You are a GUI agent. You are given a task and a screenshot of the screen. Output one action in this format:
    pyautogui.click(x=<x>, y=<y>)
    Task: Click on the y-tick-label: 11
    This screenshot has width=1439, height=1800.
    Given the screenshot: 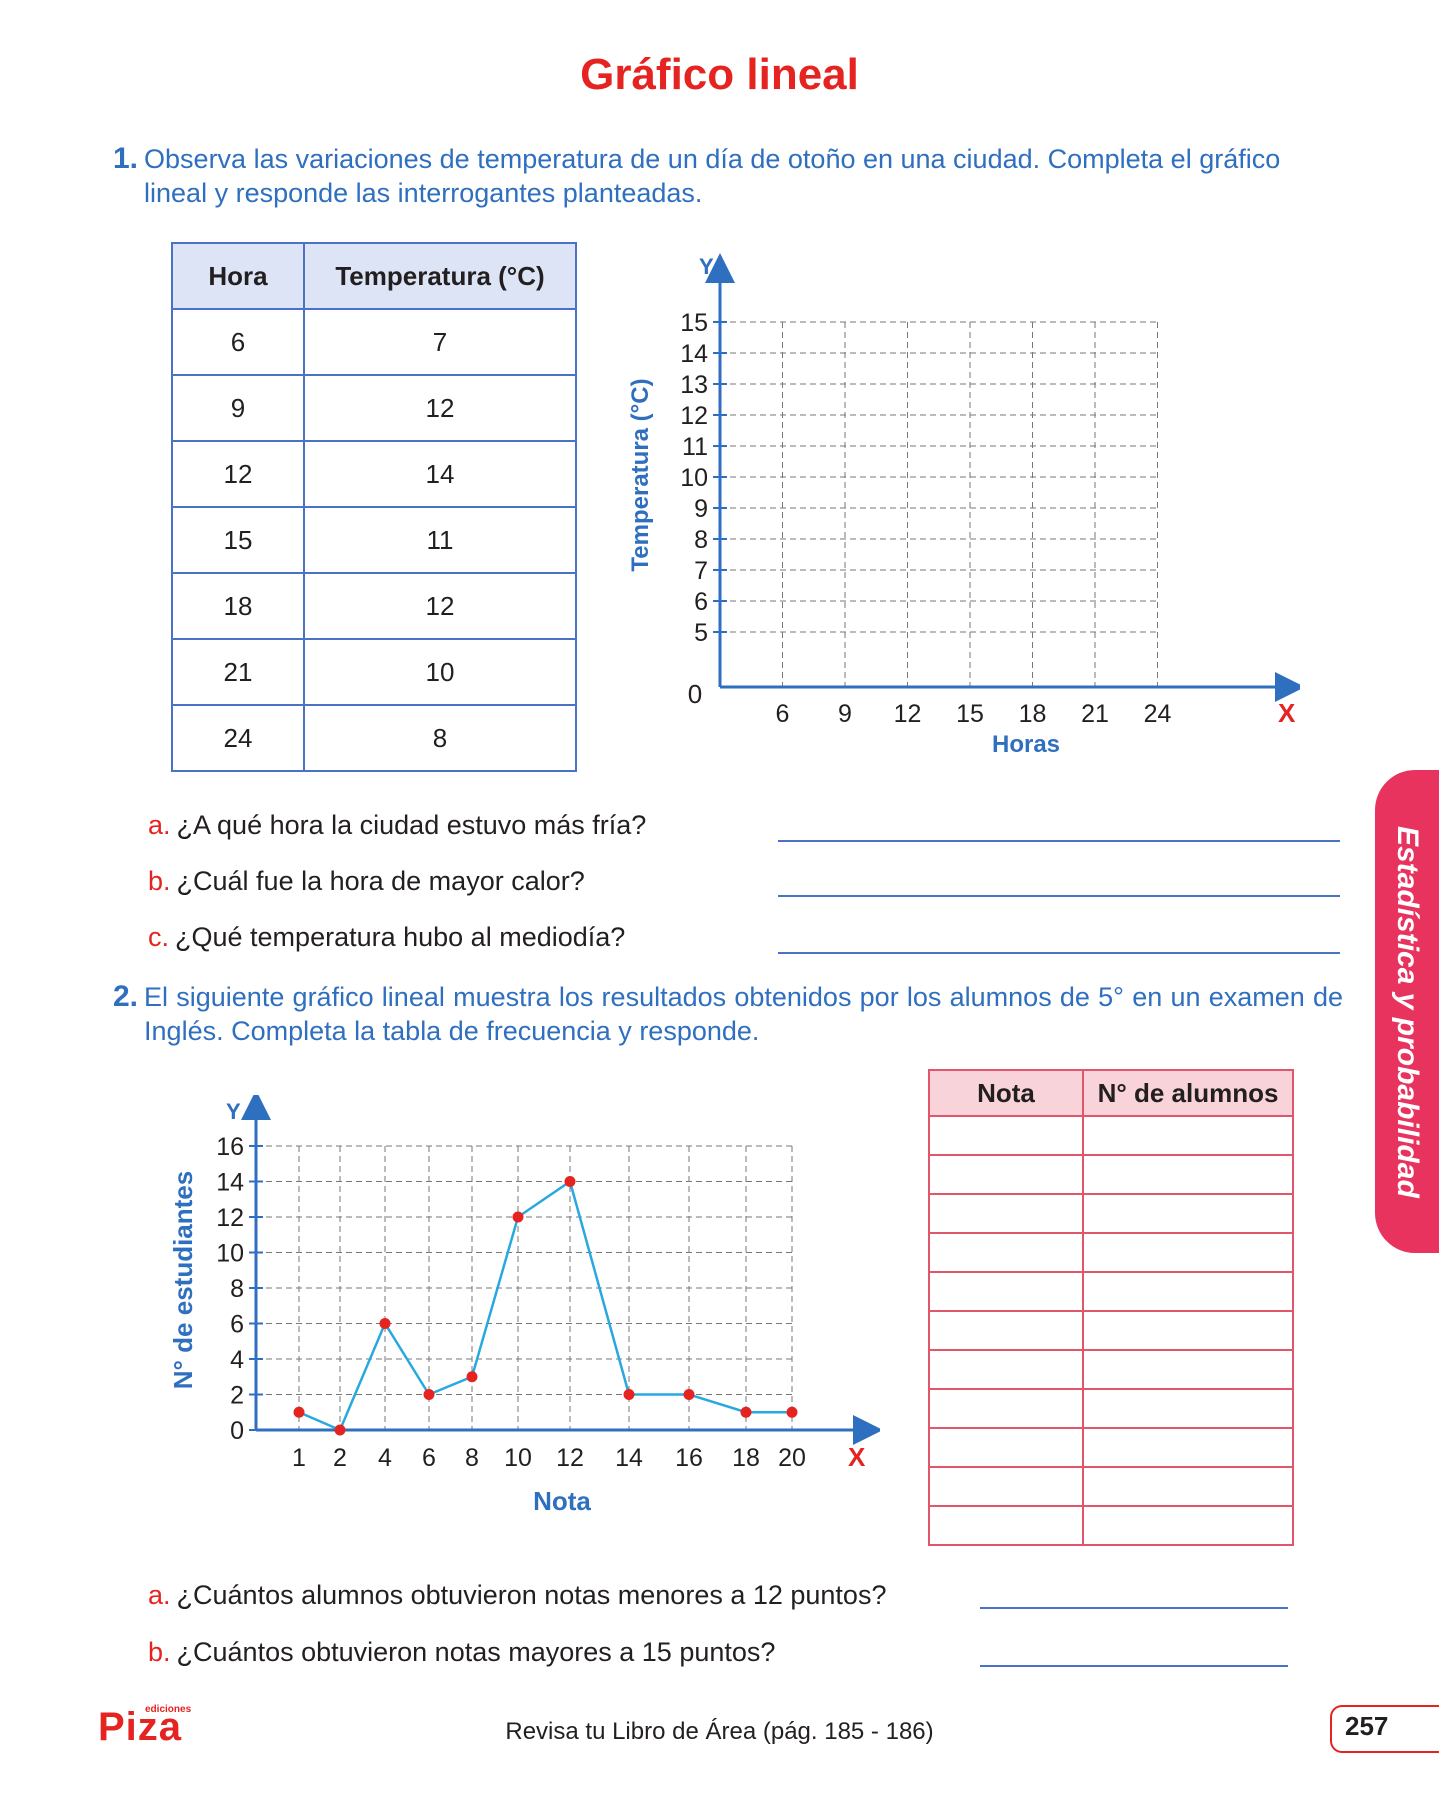 What is the action you would take?
    pyautogui.click(x=695, y=447)
    